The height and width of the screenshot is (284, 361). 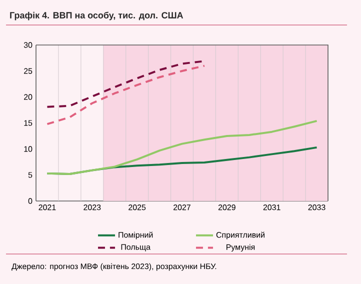 What do you see at coordinates (97, 16) in the screenshot?
I see `chart-title: Графік 4. ВВП на особу, тис. дол. США` at bounding box center [97, 16].